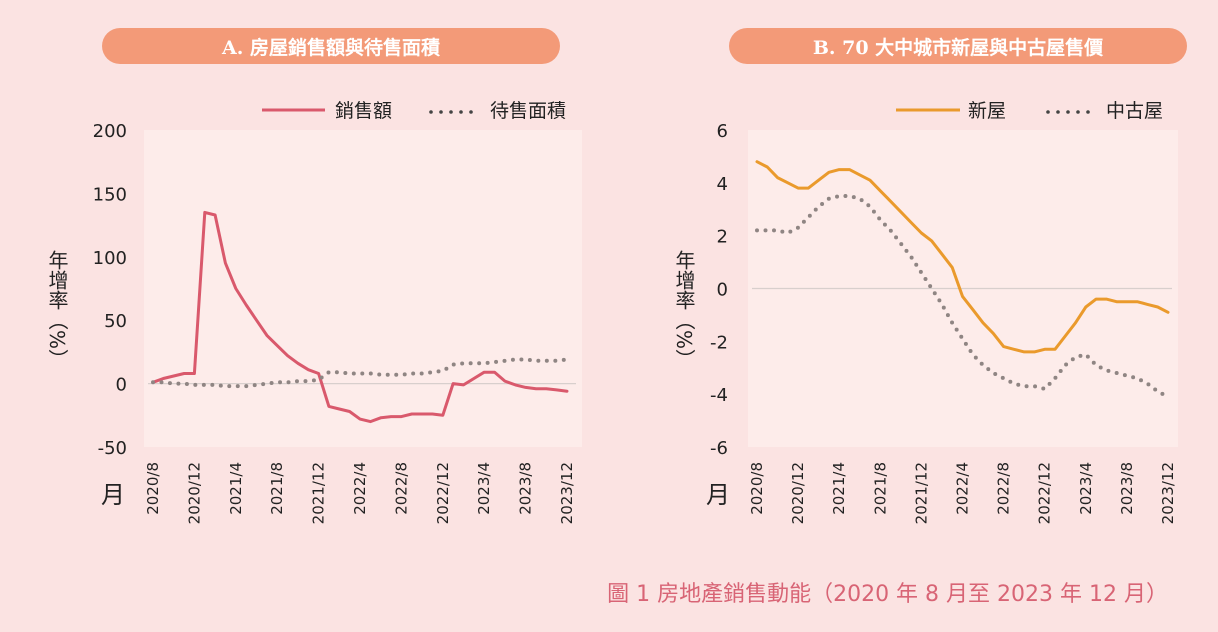 Image resolution: width=1218 pixels, height=632 pixels. I want to click on y-tick-label: -4, so click(719, 395).